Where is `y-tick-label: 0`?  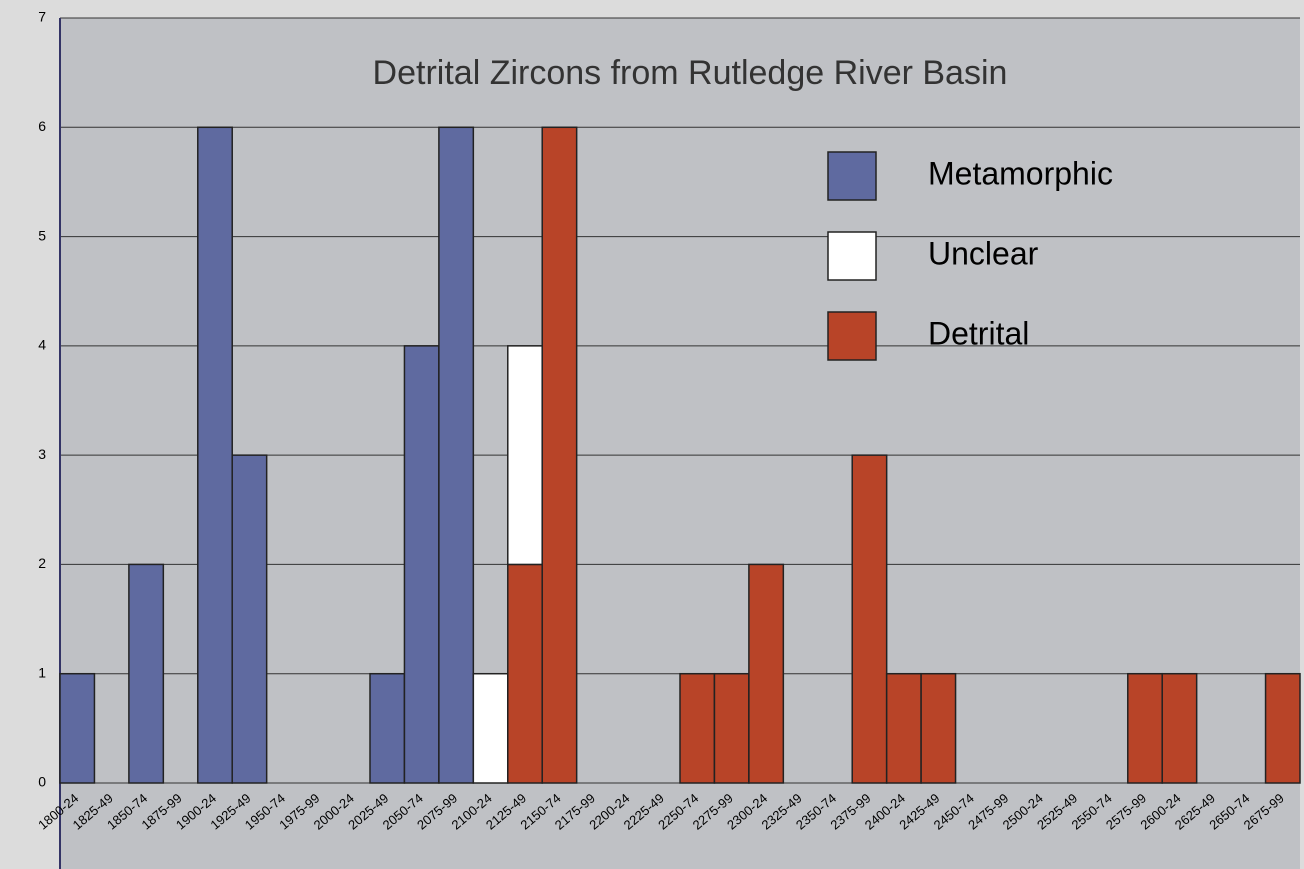 y-tick-label: 0 is located at coordinates (42, 782).